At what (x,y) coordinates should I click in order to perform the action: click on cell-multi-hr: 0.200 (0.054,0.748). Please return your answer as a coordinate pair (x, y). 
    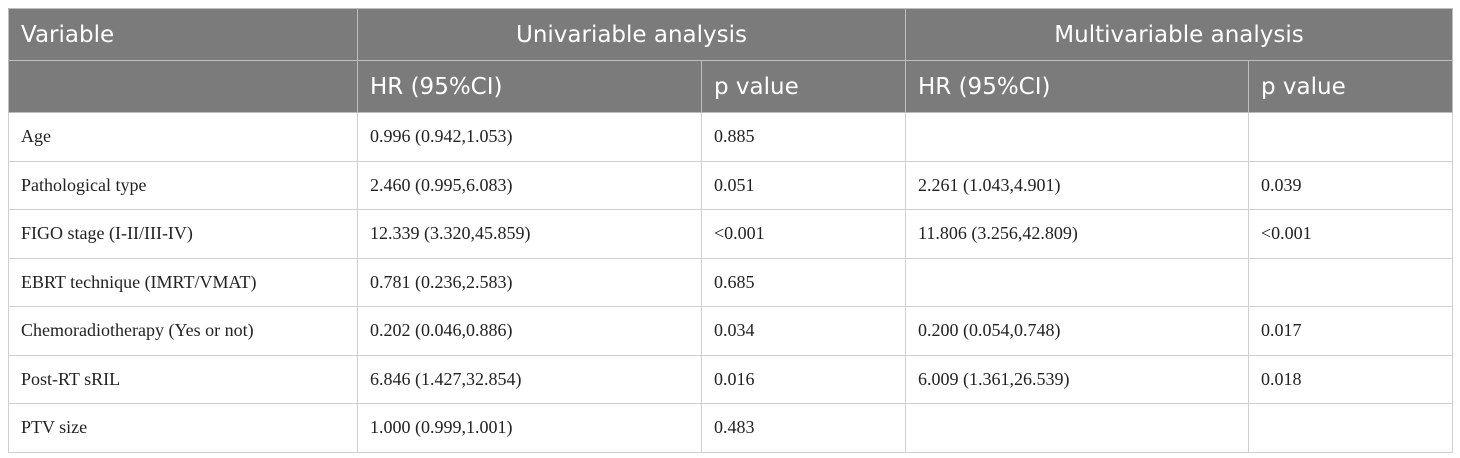
    Looking at the image, I should click on (1077, 331).